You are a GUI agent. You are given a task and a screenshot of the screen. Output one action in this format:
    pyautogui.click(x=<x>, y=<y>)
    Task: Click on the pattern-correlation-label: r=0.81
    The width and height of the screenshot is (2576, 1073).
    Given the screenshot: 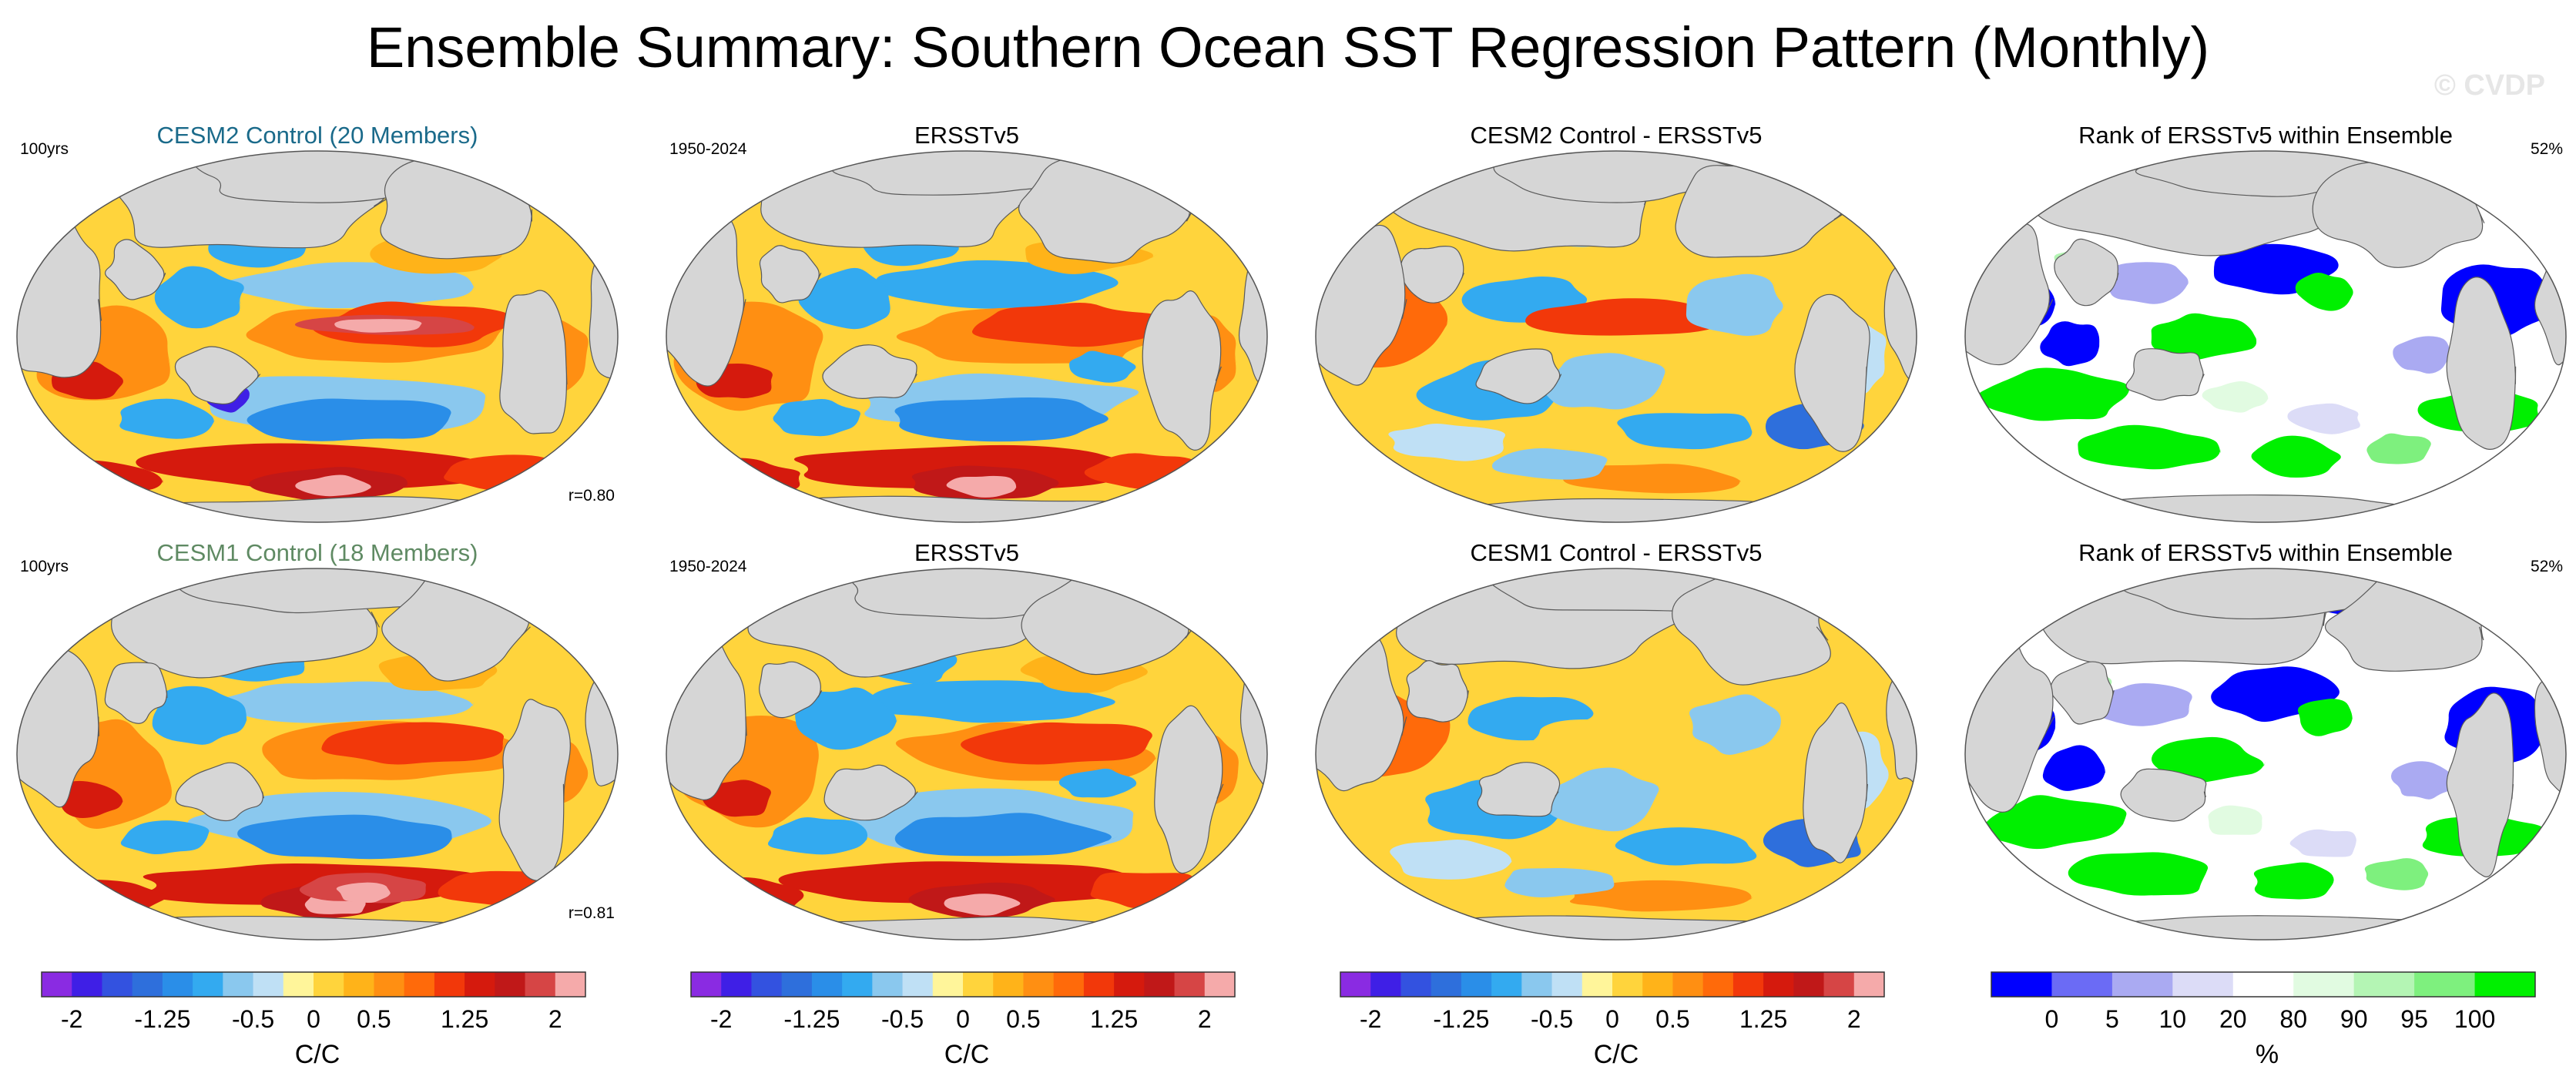 What is the action you would take?
    pyautogui.click(x=591, y=913)
    